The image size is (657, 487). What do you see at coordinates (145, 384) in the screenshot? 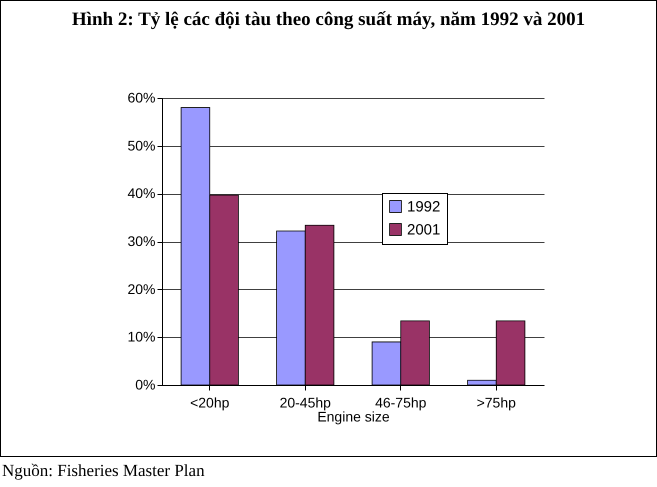
I see `y-tick-label: 0%` at bounding box center [145, 384].